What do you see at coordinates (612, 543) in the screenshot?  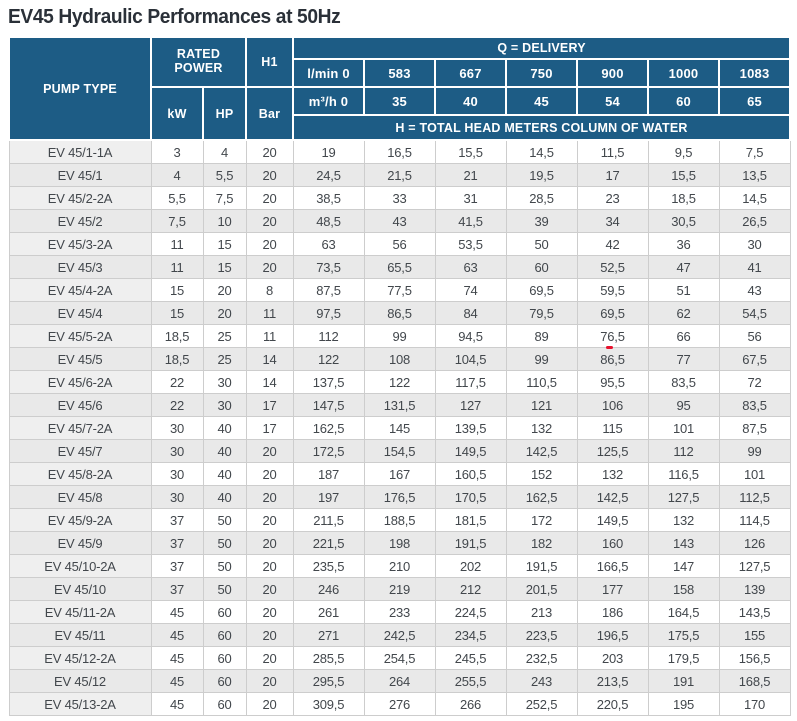 I see `value-cell: 160` at bounding box center [612, 543].